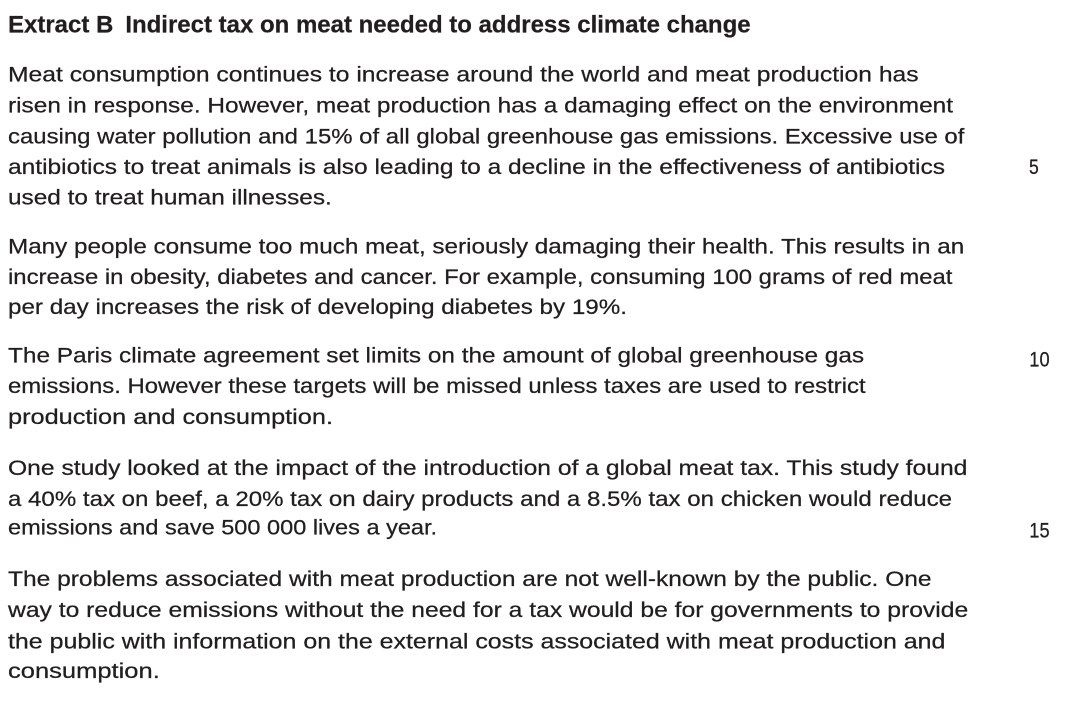 The width and height of the screenshot is (1080, 706). What do you see at coordinates (170, 417) in the screenshot?
I see `svg-text: production and consumption.` at bounding box center [170, 417].